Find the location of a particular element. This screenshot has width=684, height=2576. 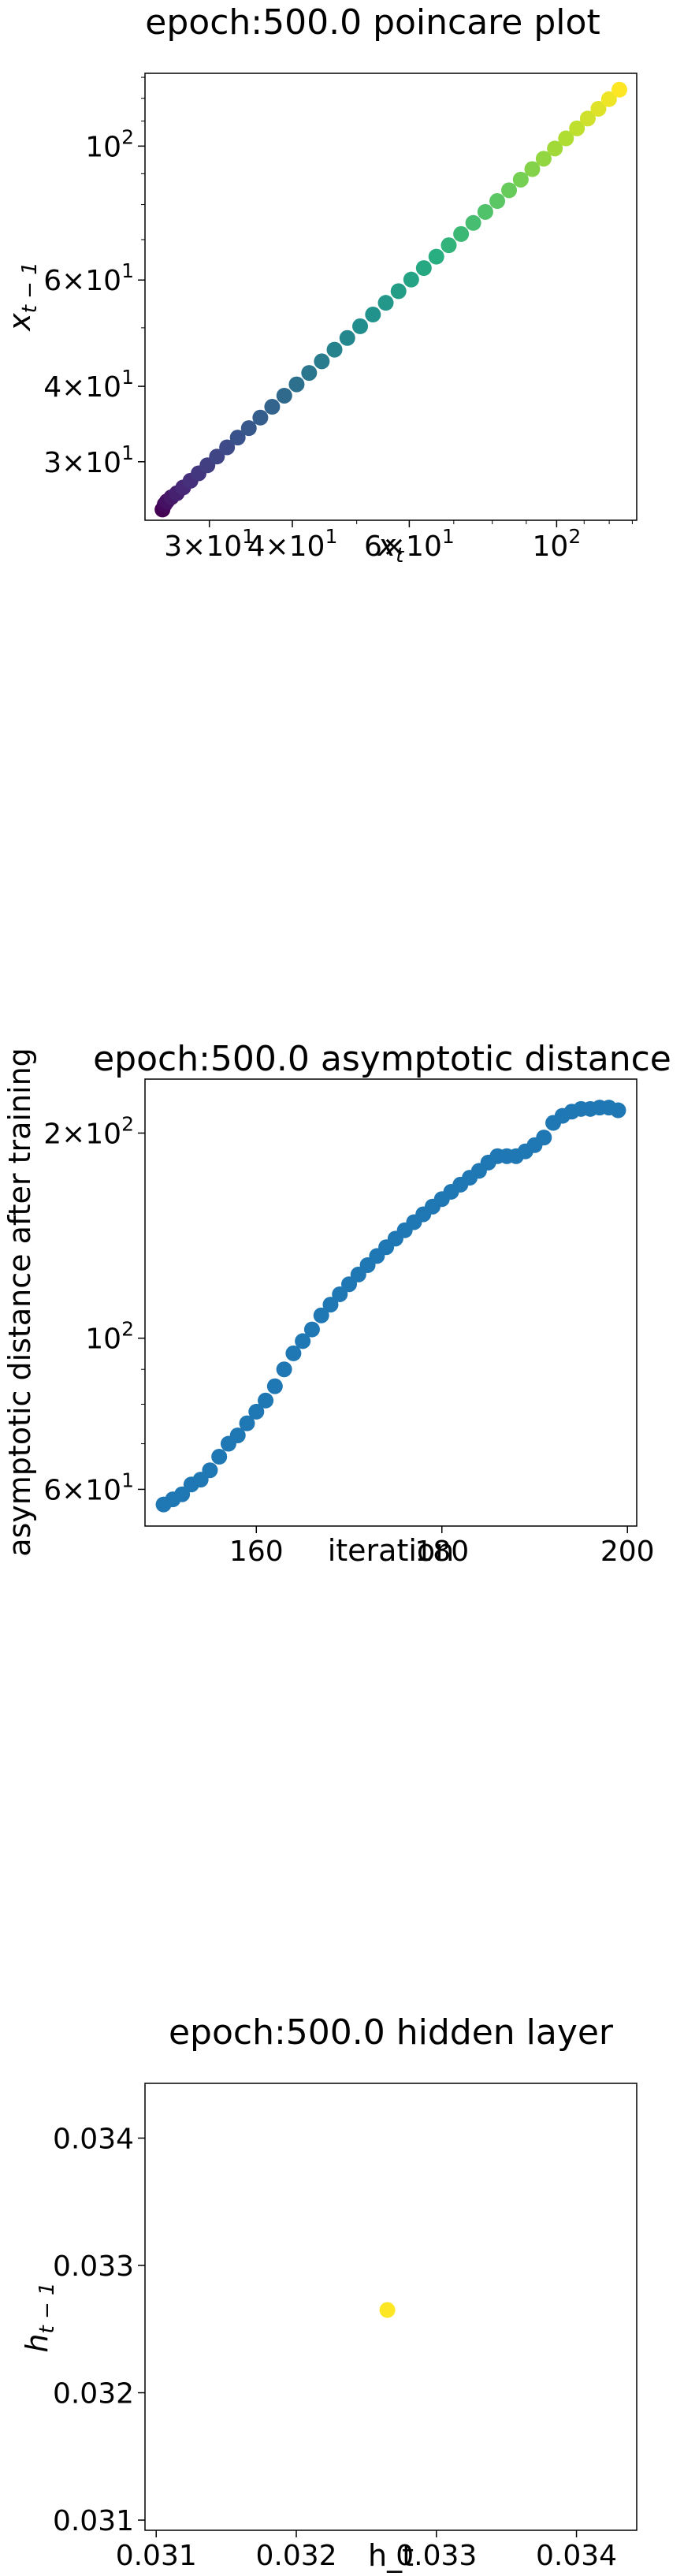

chart-title: epoch:500.0 asymptotic distance is located at coordinates (382, 1059).